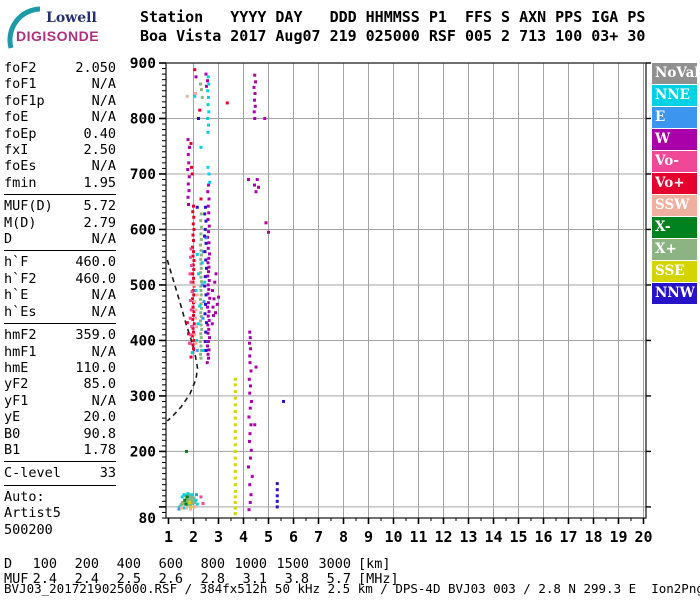  What do you see at coordinates (24, 496) in the screenshot?
I see `autoscaling-info-line: Auto:` at bounding box center [24, 496].